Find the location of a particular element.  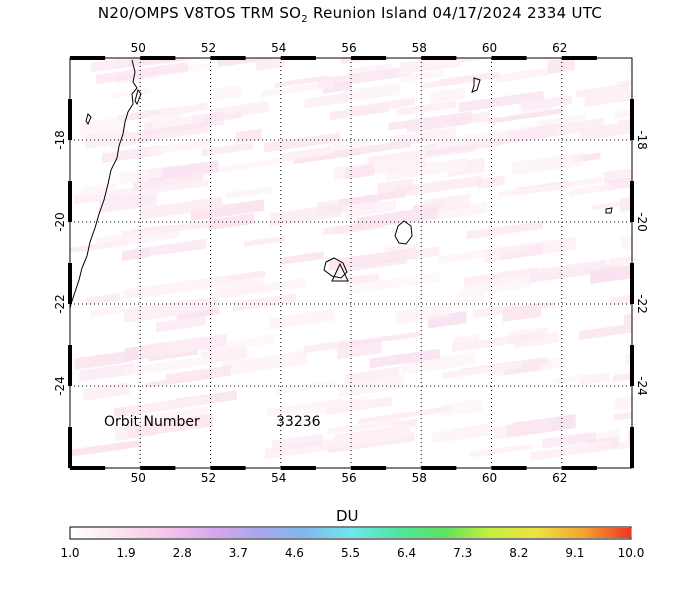

lat-tick-right: -24 is located at coordinates (642, 386).